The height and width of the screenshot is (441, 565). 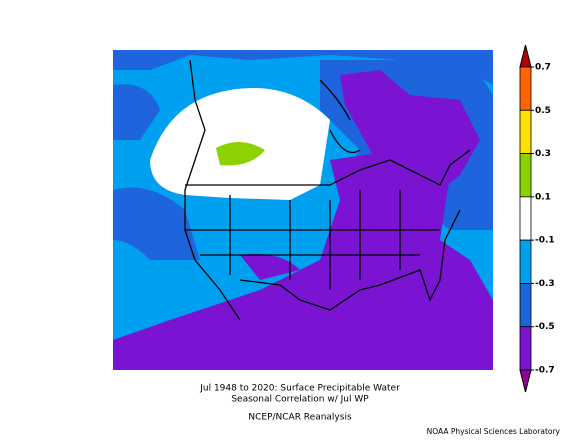 I want to click on border, so click(x=328, y=167).